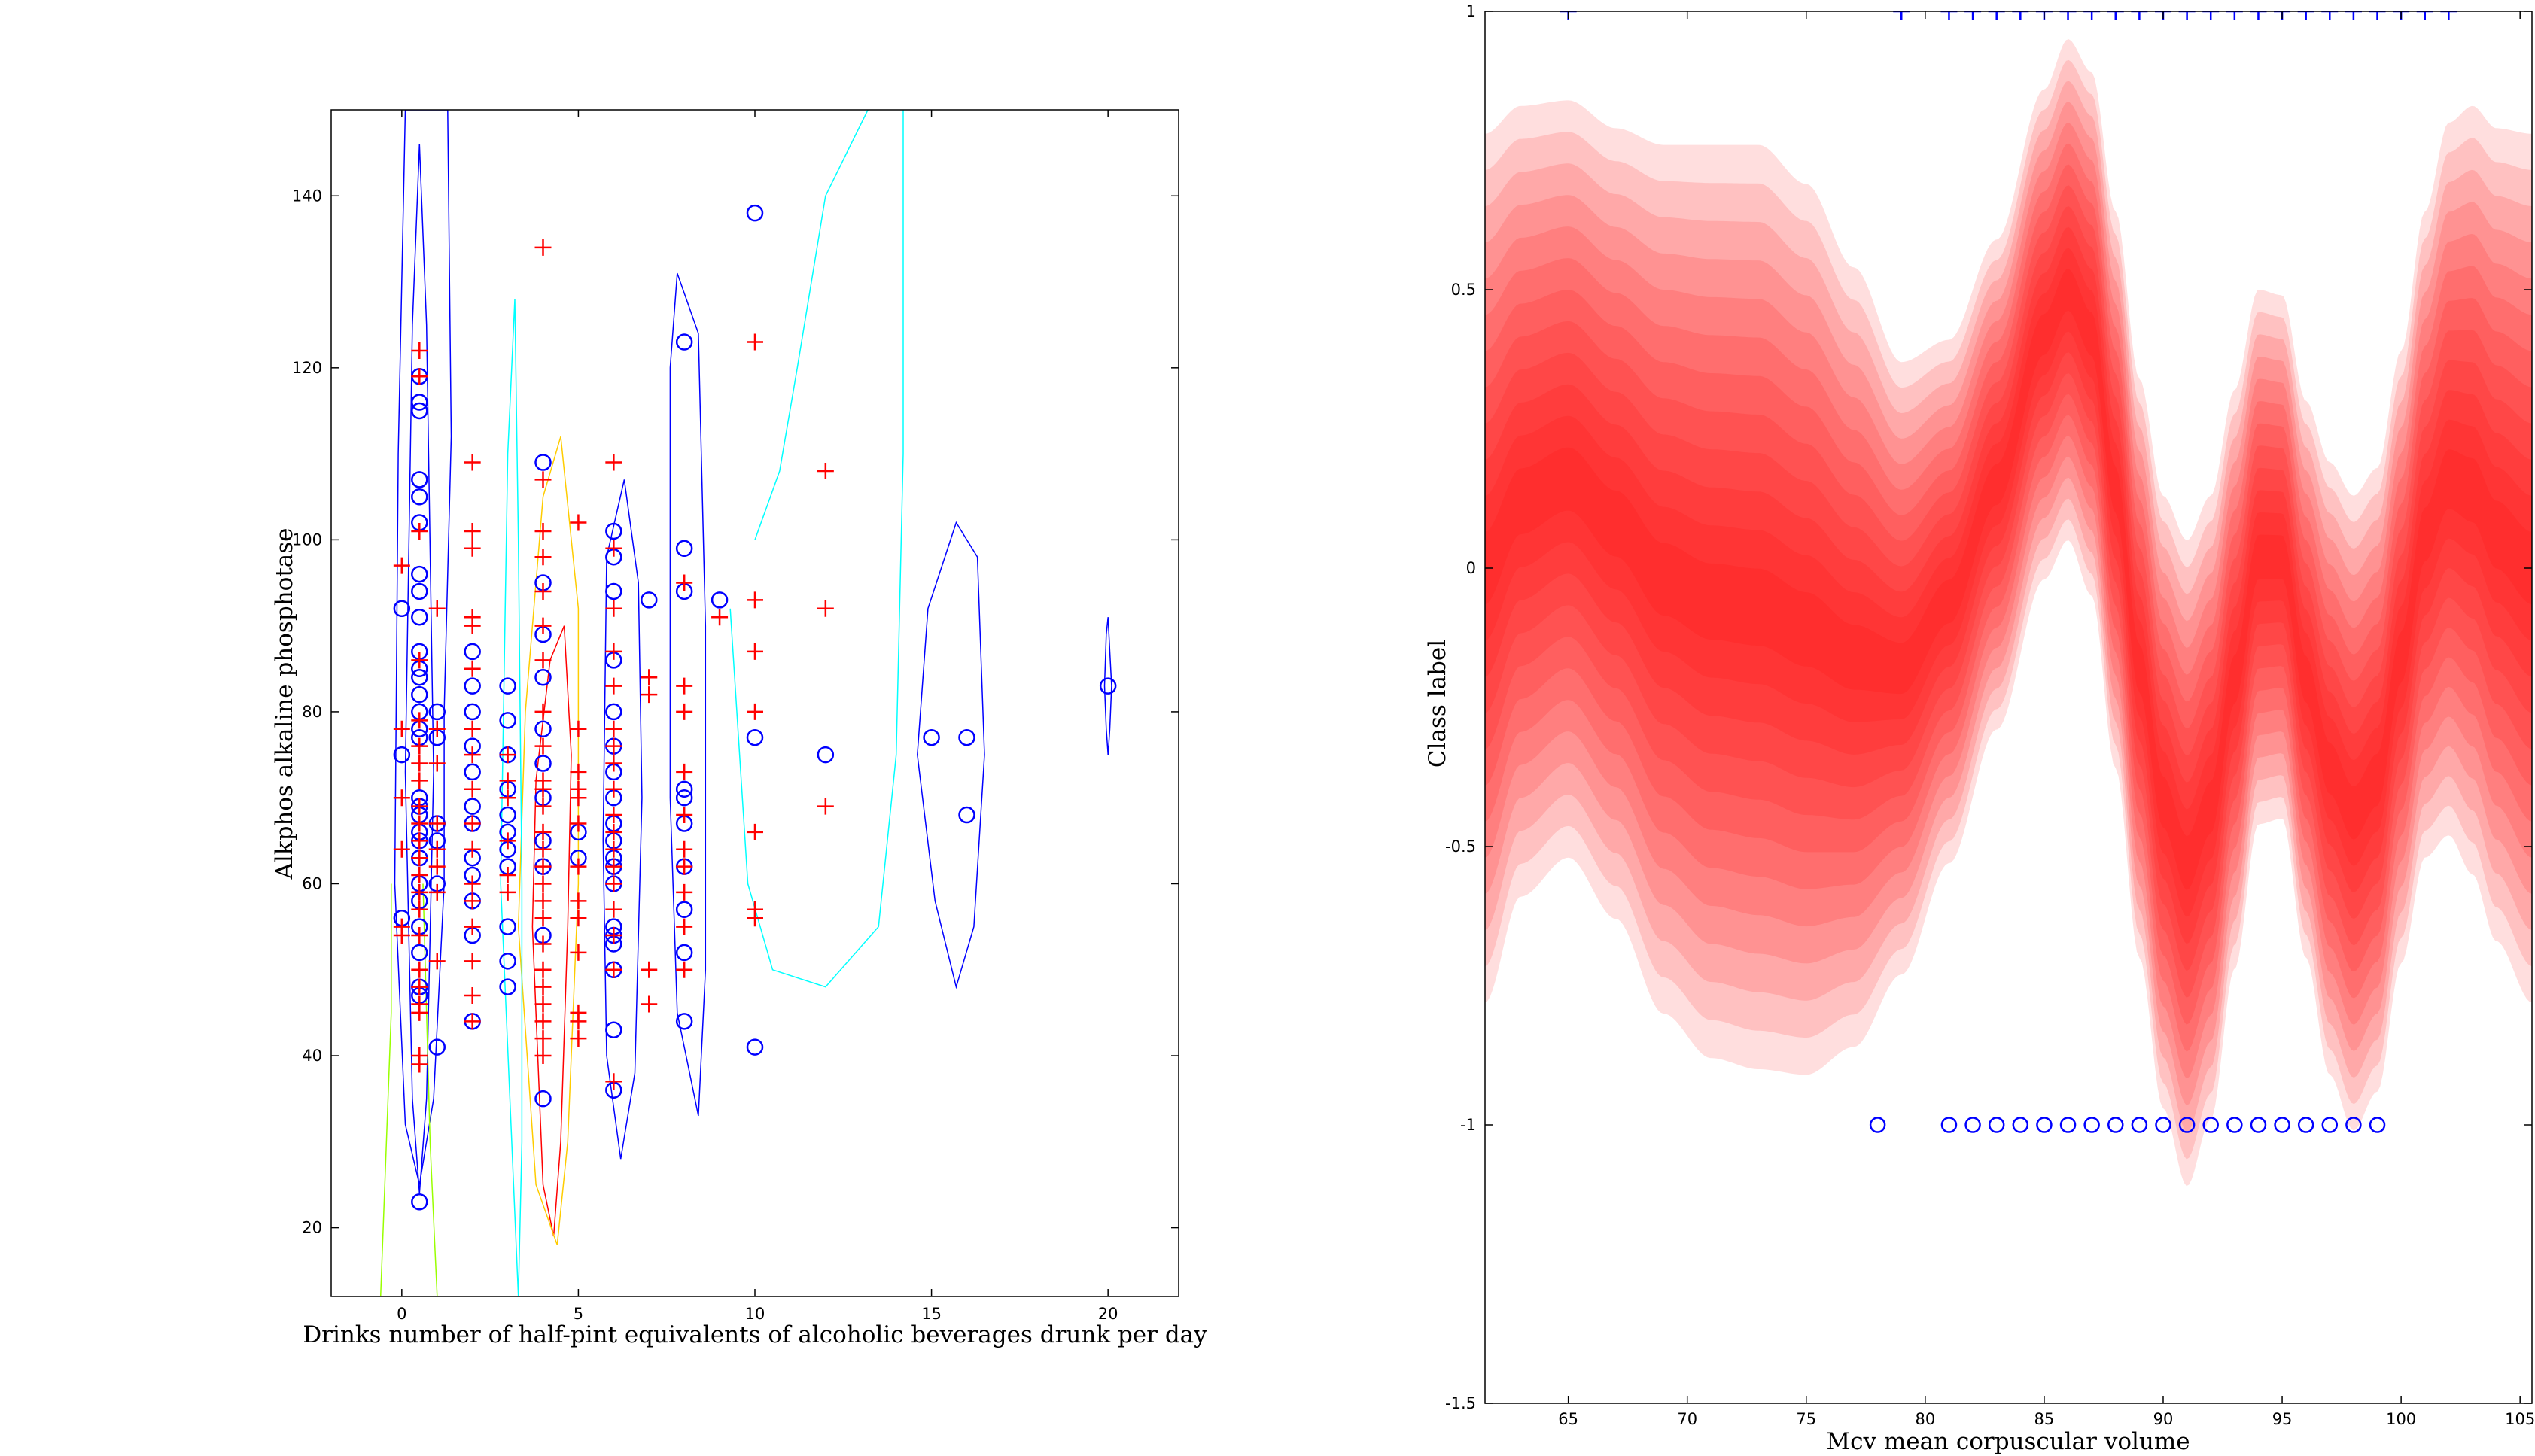  I want to click on x-tick-label: 80, so click(1925, 1419).